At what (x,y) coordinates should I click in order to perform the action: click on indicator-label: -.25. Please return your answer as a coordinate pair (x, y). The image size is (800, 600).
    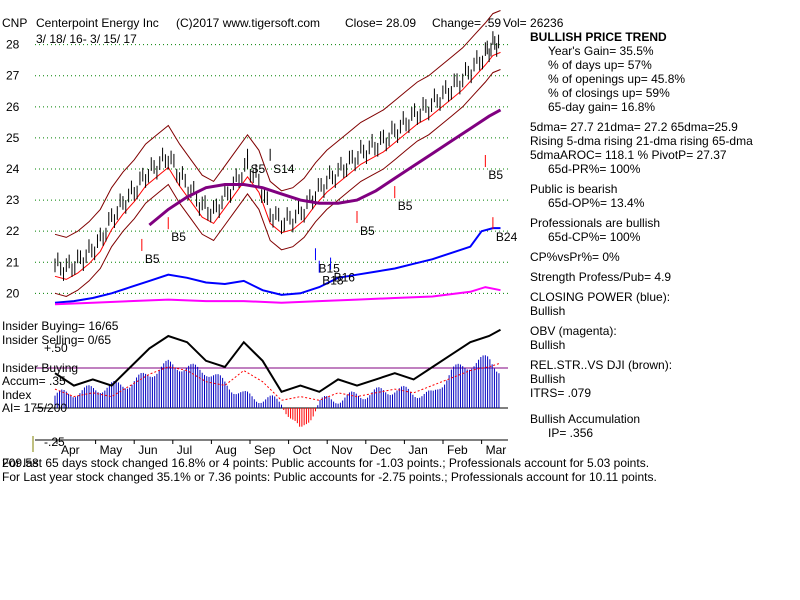
    Looking at the image, I should click on (54, 442).